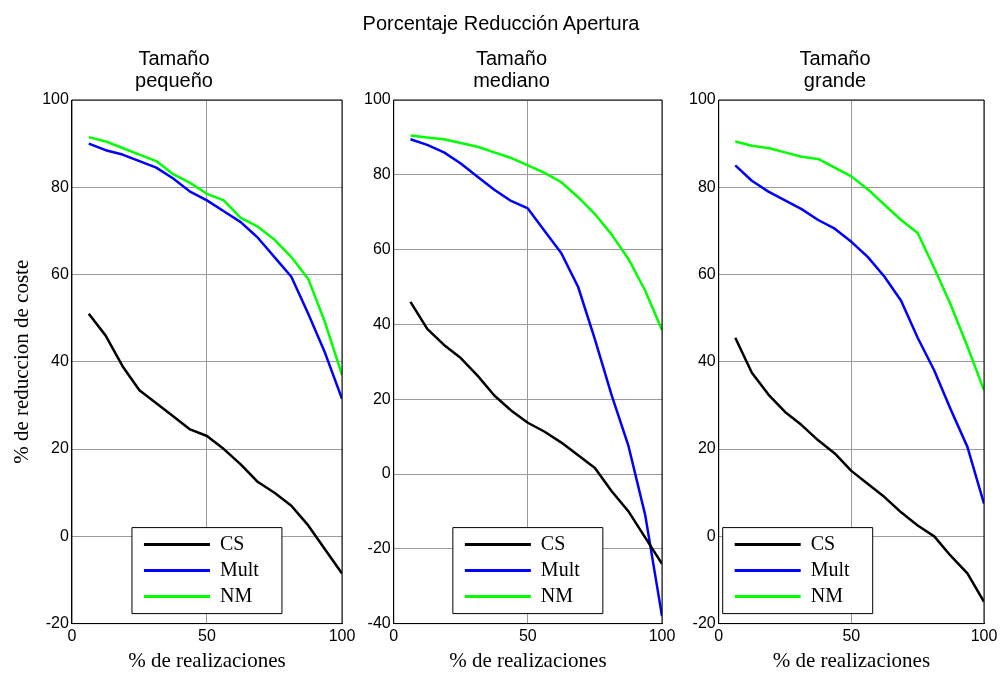  Describe the element at coordinates (174, 68) in the screenshot. I see `chart-title: Tamaño pequeño` at that location.